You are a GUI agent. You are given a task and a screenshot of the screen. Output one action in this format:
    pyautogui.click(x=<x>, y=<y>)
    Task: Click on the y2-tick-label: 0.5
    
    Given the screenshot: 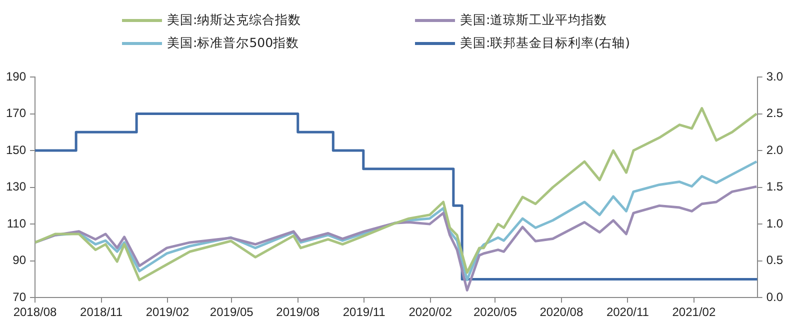 What is the action you would take?
    pyautogui.click(x=775, y=260)
    